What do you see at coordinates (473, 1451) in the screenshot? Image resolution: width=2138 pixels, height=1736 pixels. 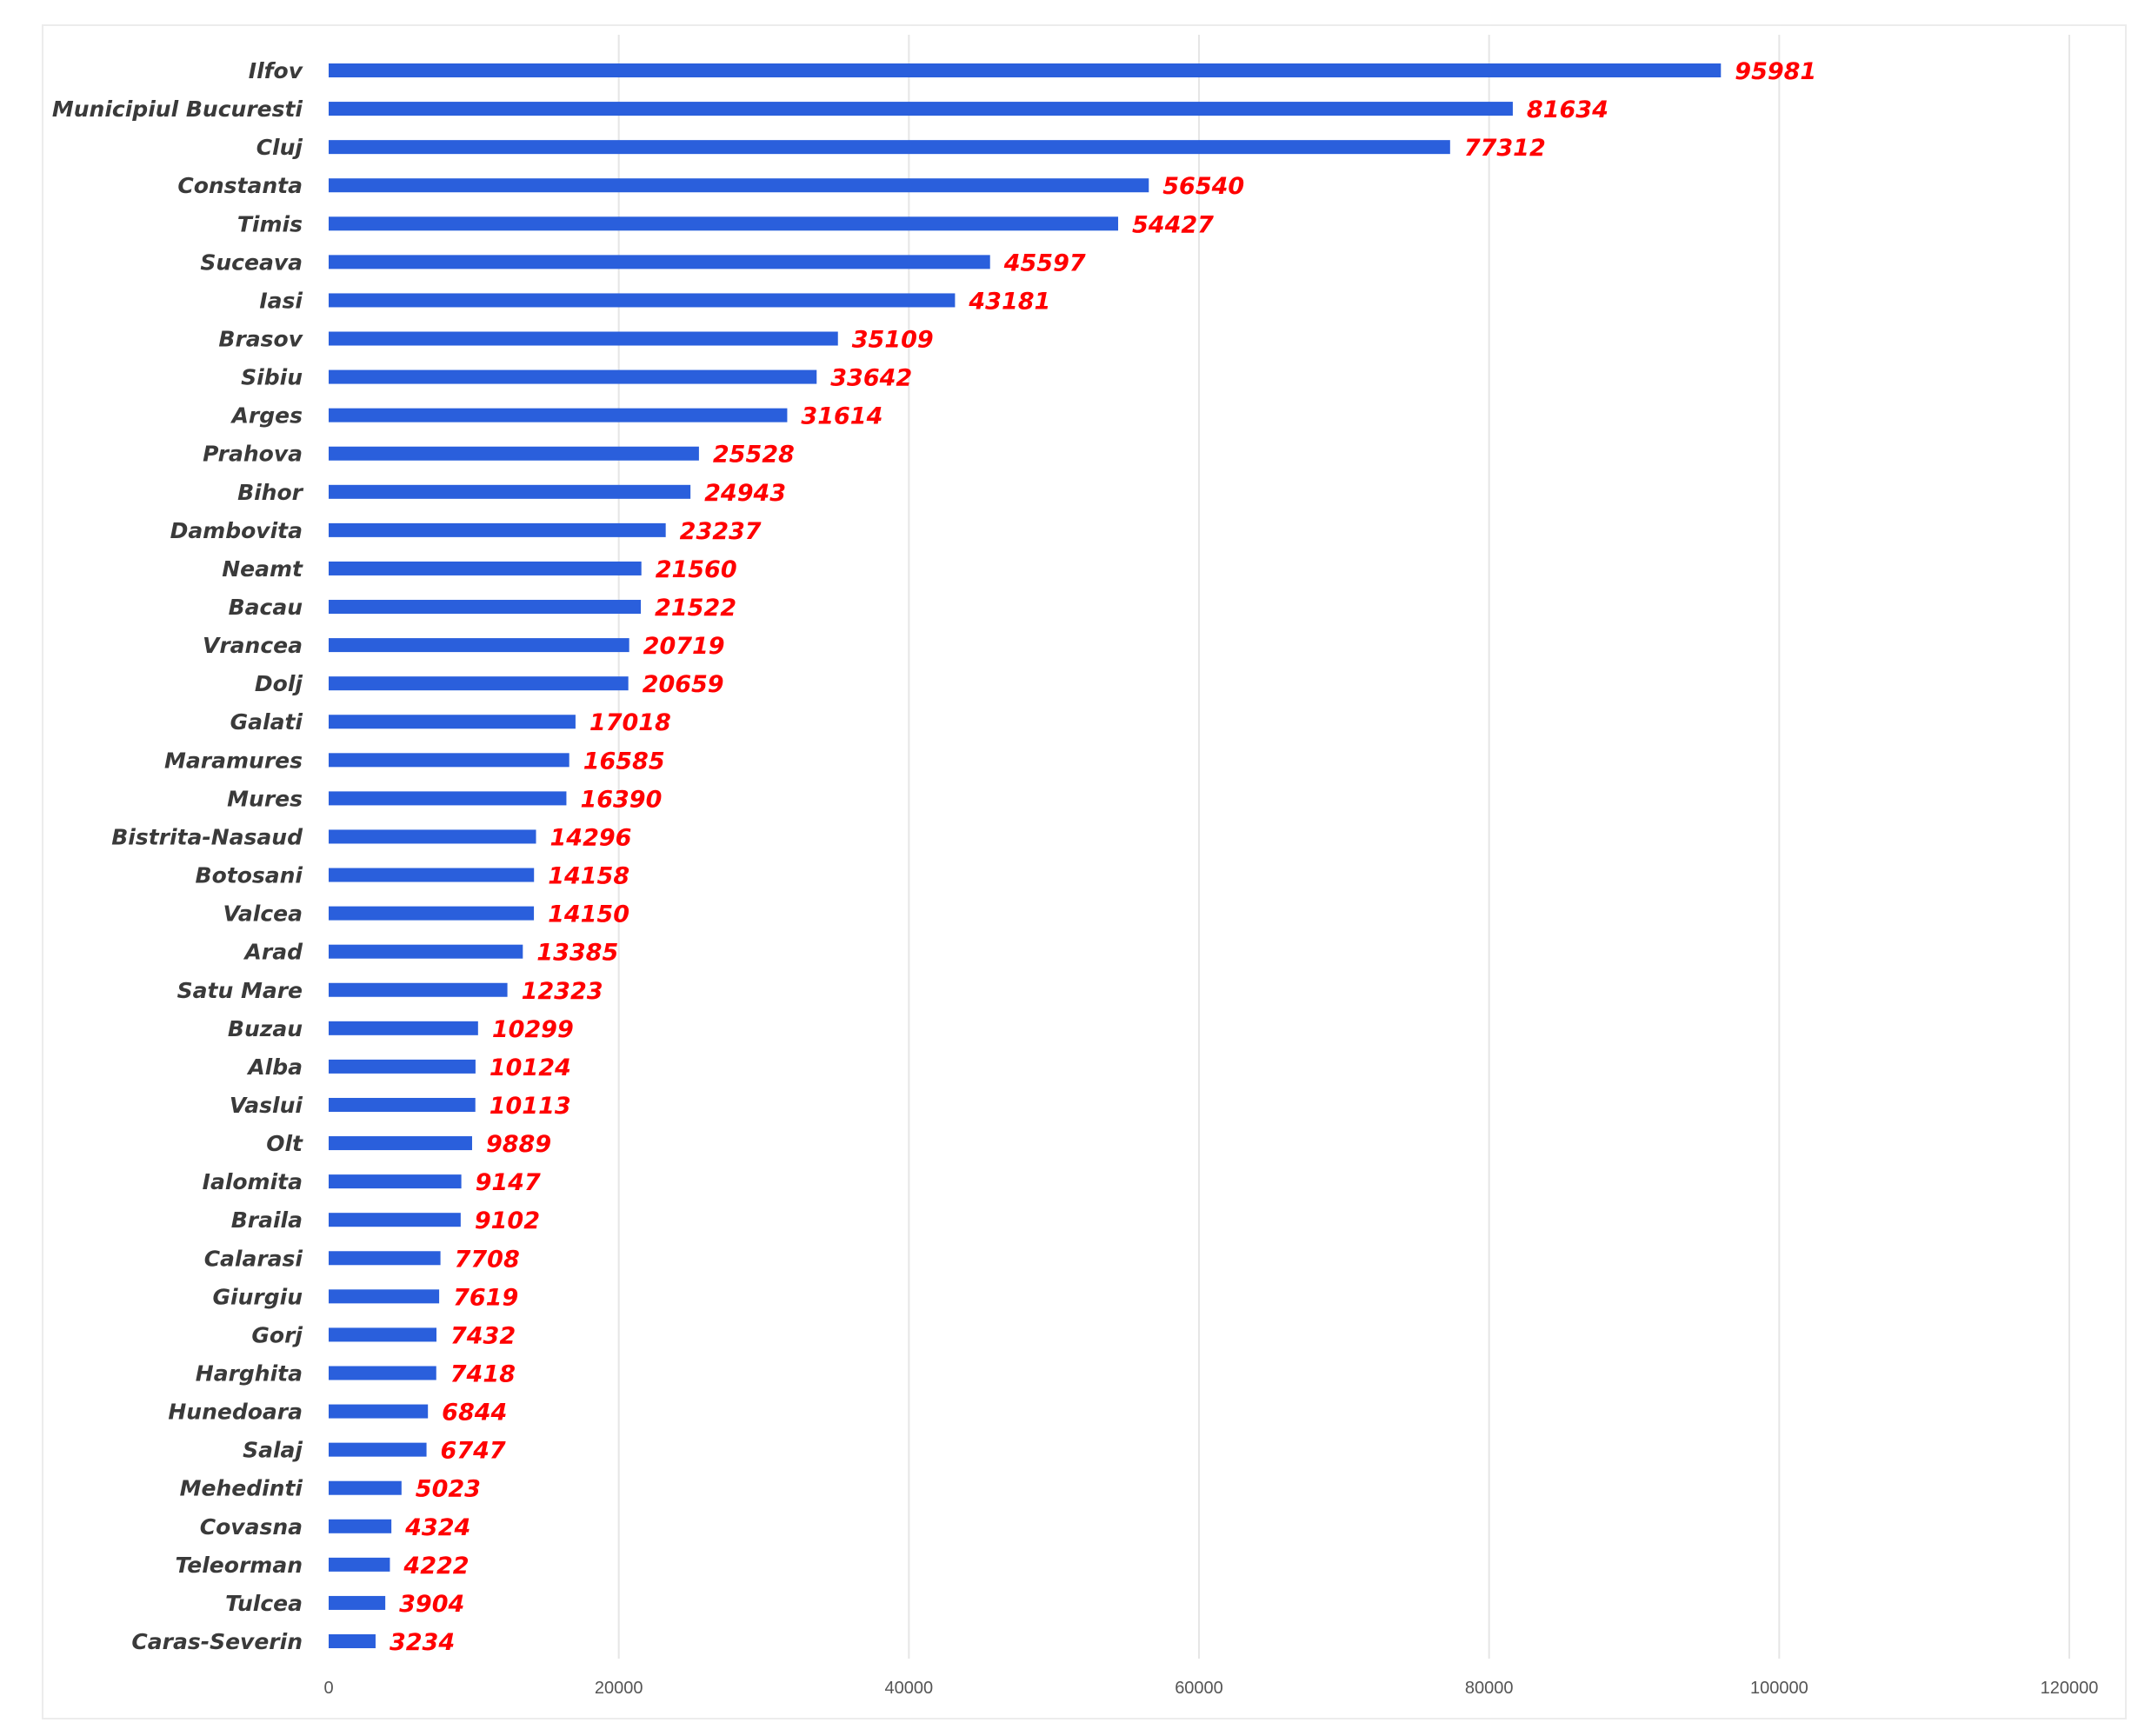 I see `value-label: 6747` at bounding box center [473, 1451].